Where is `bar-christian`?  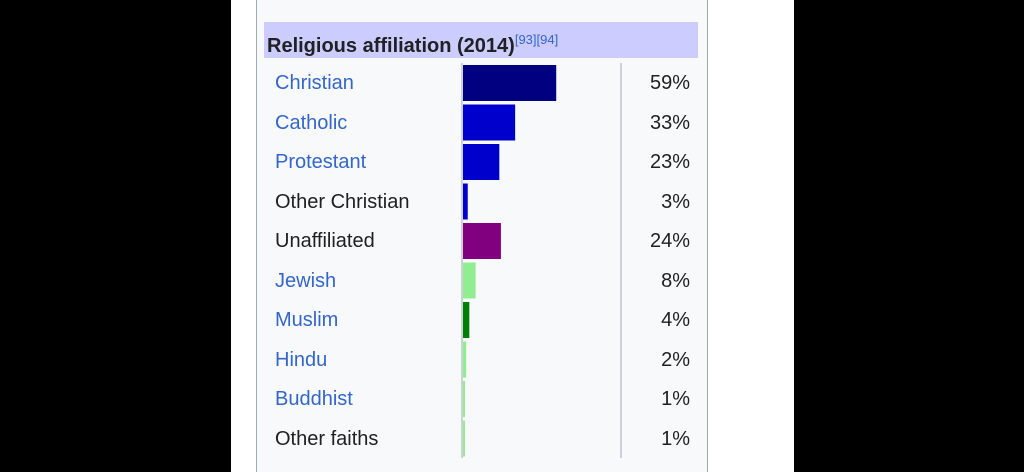
bar-christian is located at coordinates (510, 83).